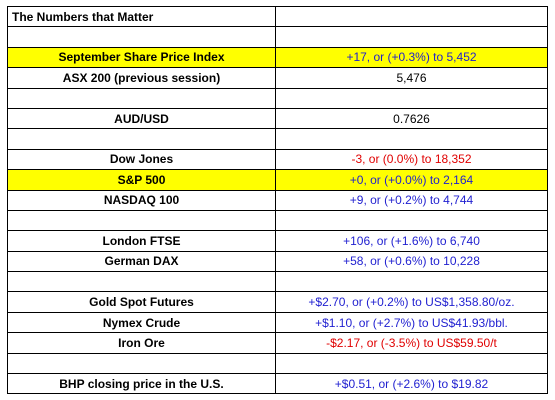  Describe the element at coordinates (411, 302) in the screenshot. I see `row-value: +$2.70, or (+0.2%) to US$1,358.80/oz.` at that location.